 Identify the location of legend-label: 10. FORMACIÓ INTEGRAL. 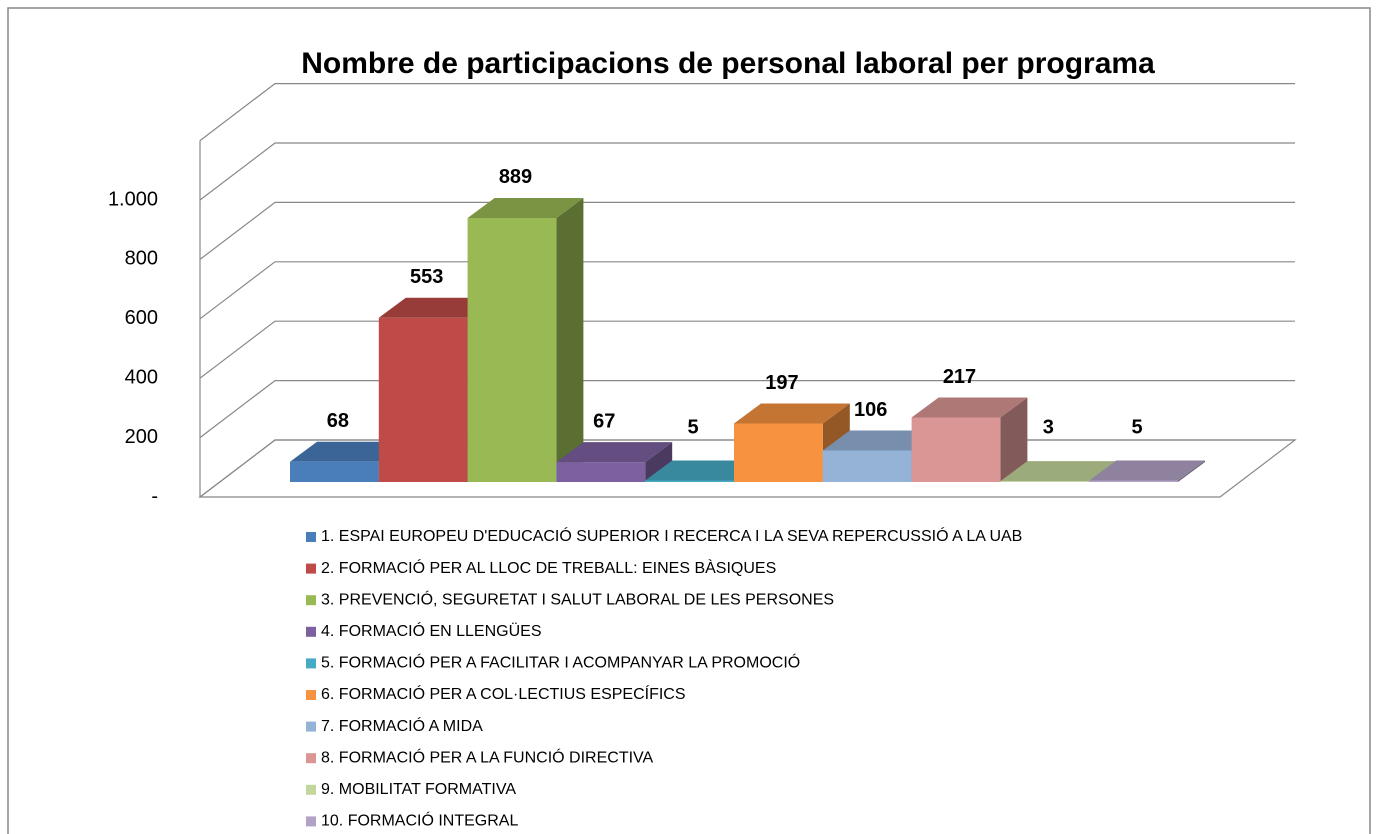
(419, 820).